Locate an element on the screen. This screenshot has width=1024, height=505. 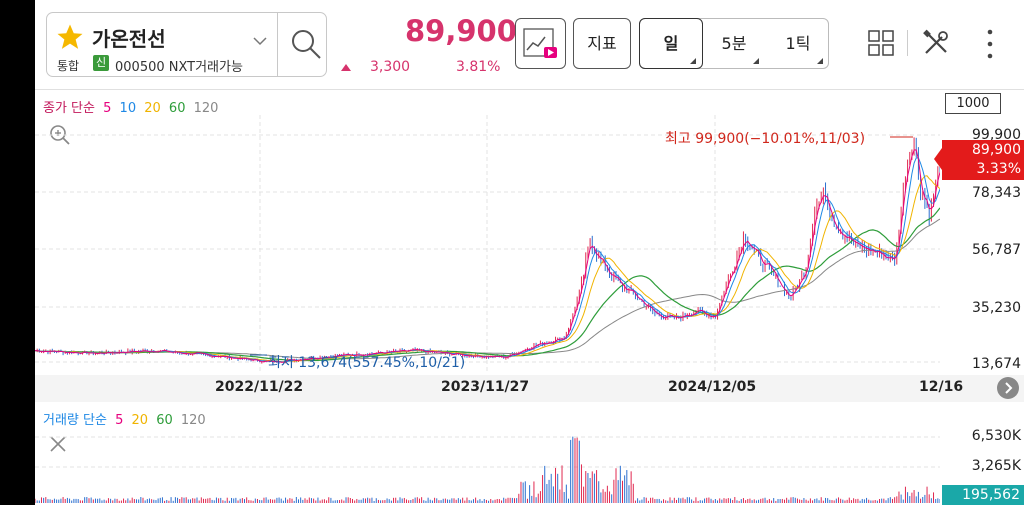
volume-gridlines is located at coordinates (487, 452).